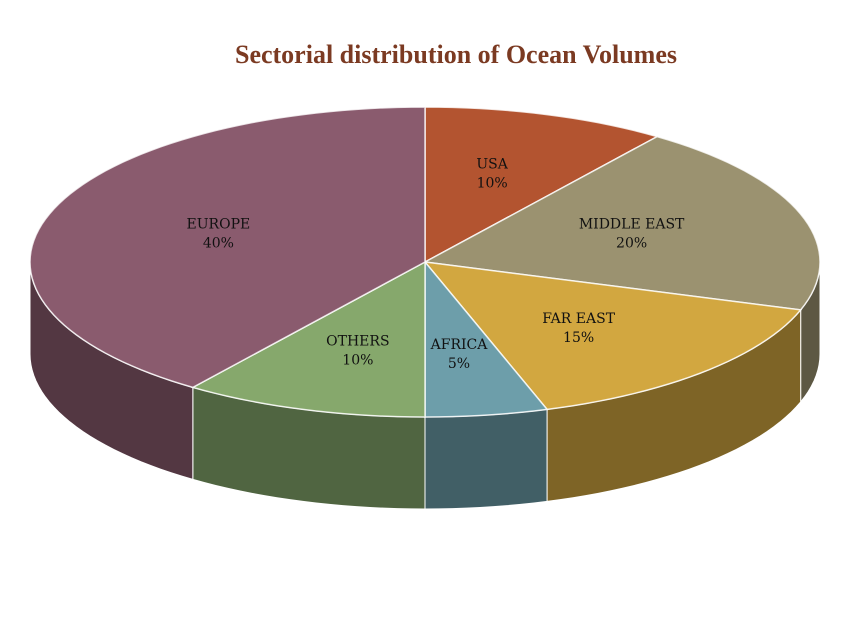 Image resolution: width=853 pixels, height=623 pixels. I want to click on chart-title: Sectorial distribution of Ocean Volumes, so click(456, 54).